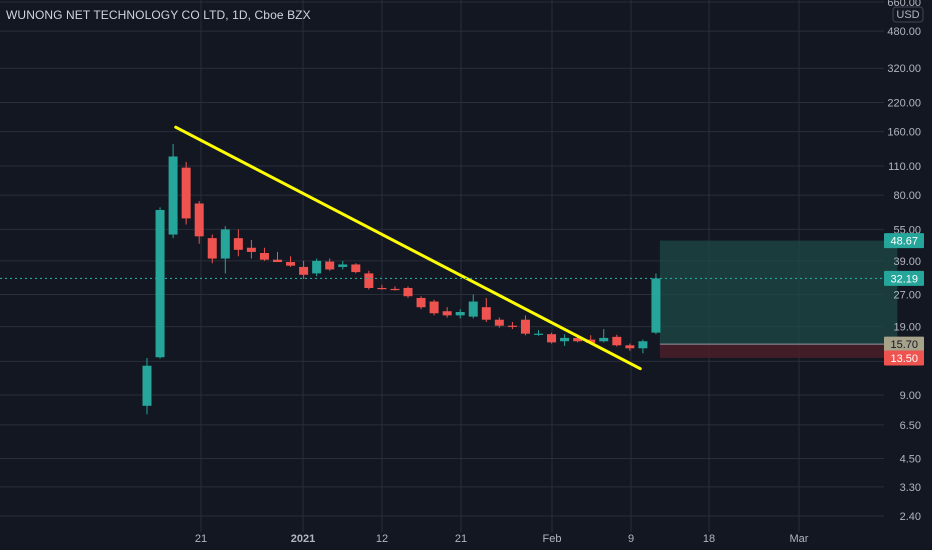  I want to click on price-tick-label: 4.50, so click(910, 459).